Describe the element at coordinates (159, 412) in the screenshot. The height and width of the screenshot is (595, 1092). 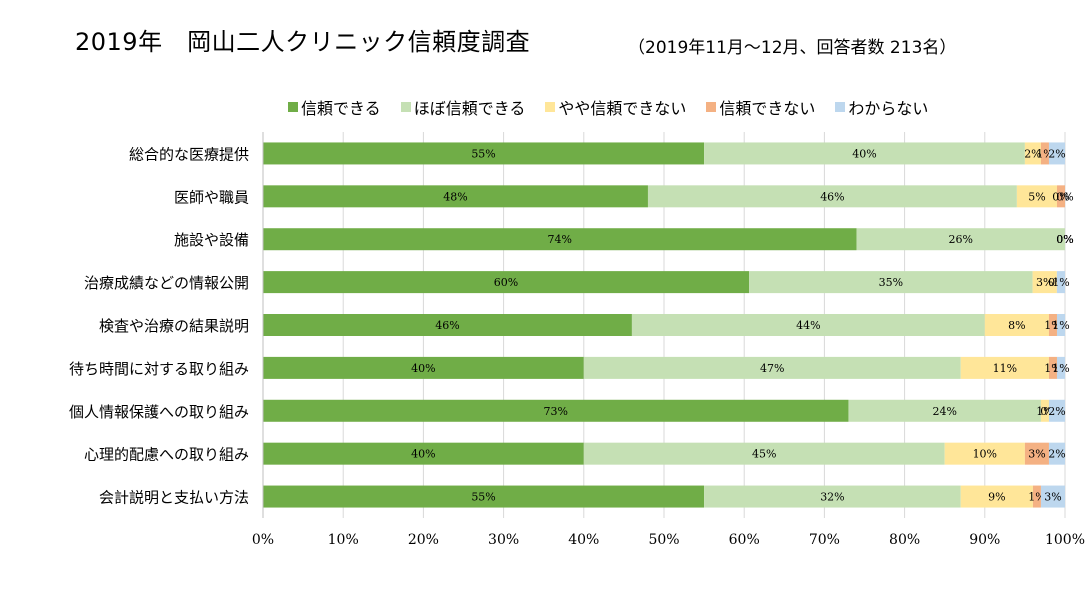
I see `category-label: 個人情報保護への取り組み` at that location.